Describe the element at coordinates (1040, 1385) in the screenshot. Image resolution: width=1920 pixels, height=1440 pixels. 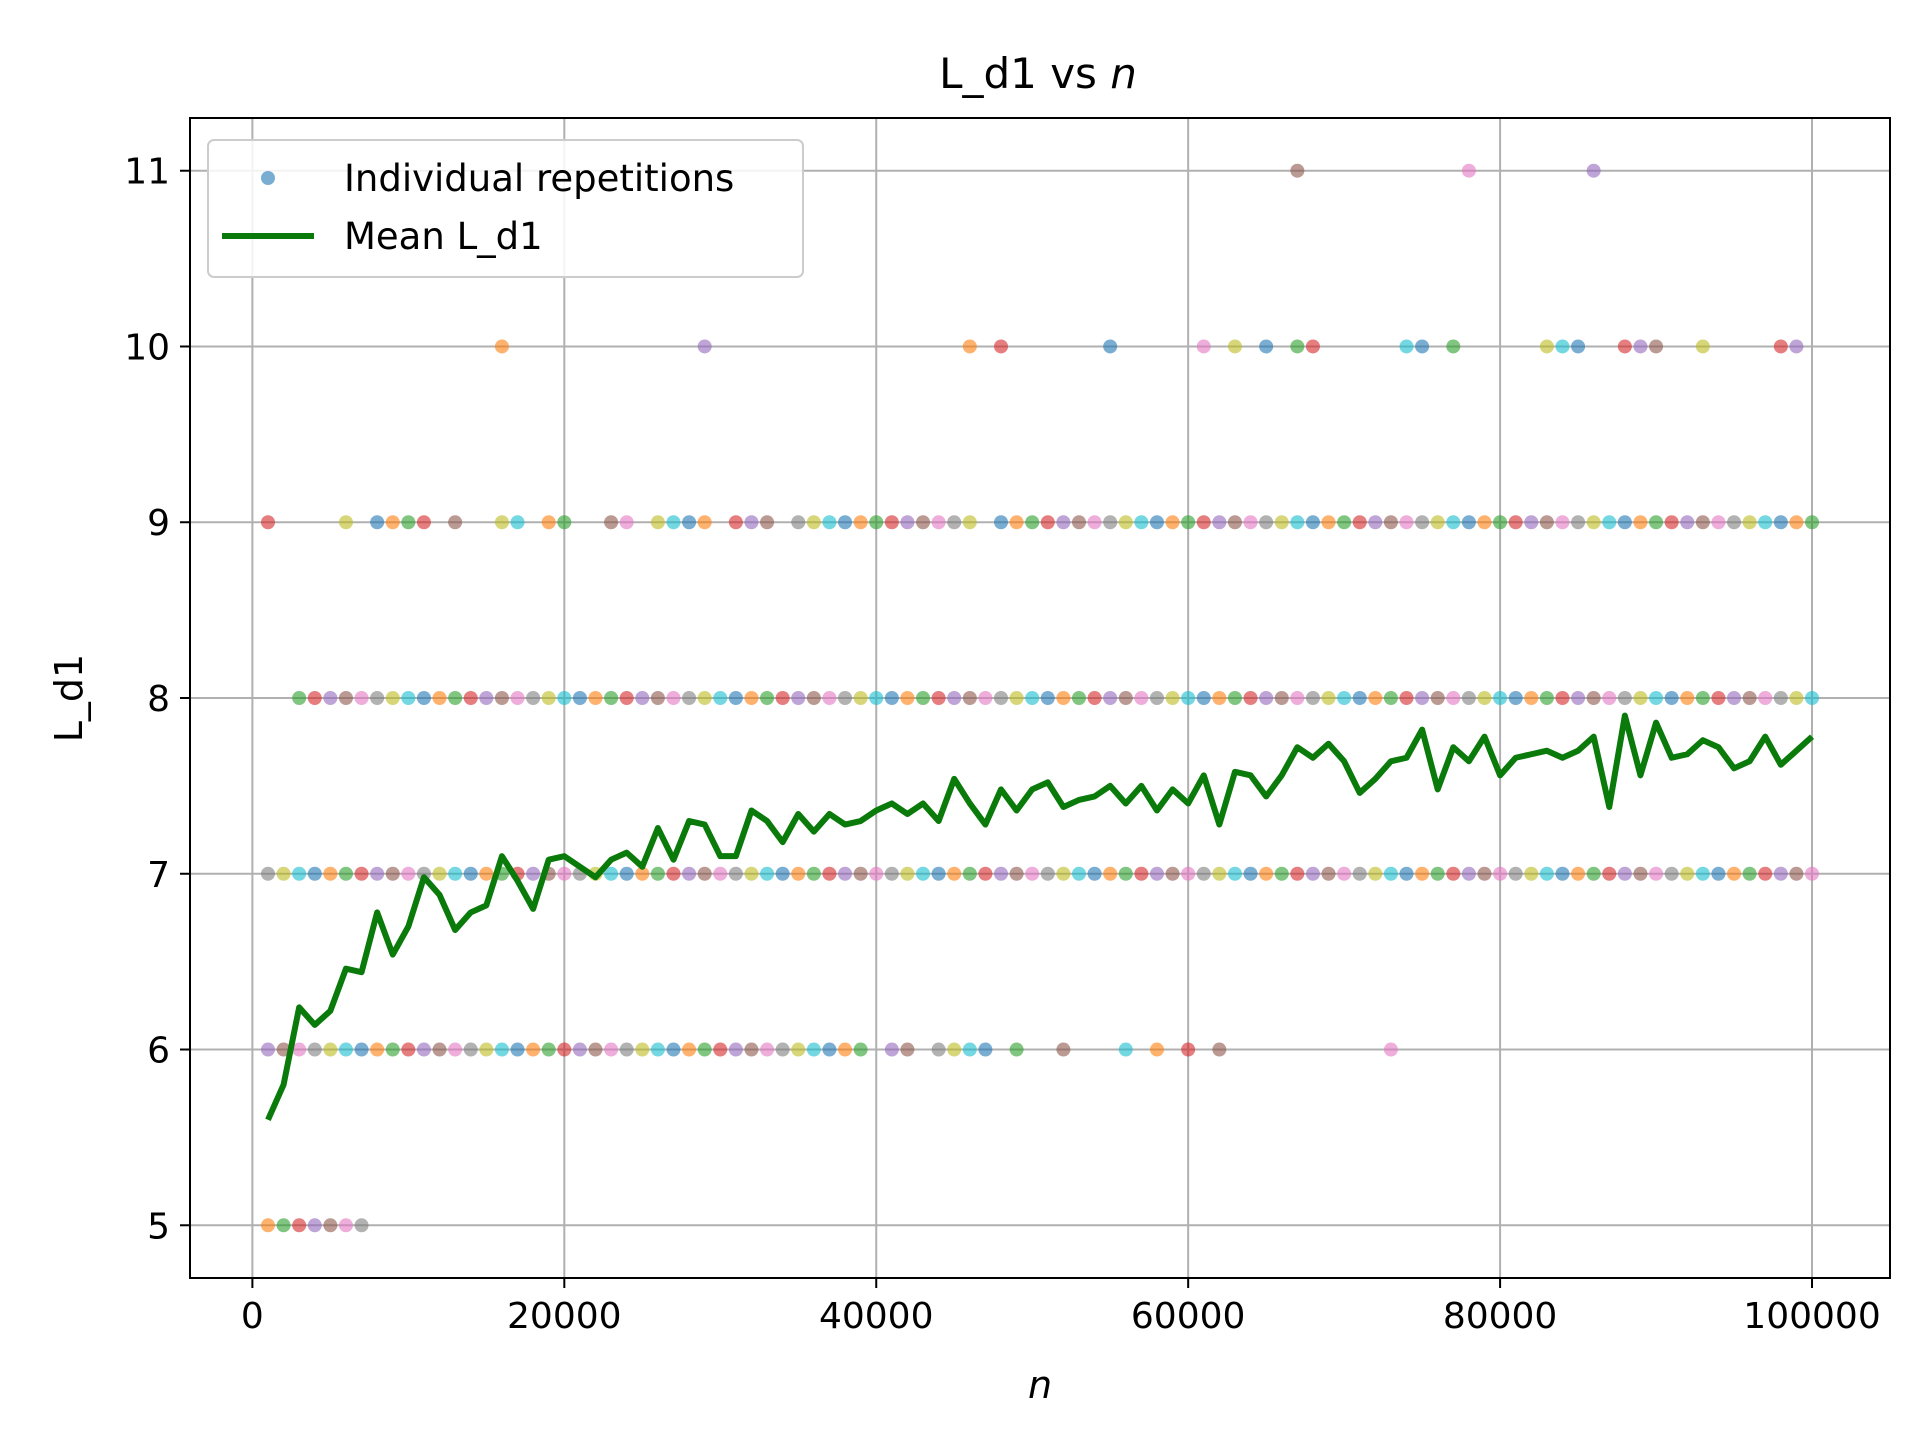
I see `x-axis-label: n` at that location.